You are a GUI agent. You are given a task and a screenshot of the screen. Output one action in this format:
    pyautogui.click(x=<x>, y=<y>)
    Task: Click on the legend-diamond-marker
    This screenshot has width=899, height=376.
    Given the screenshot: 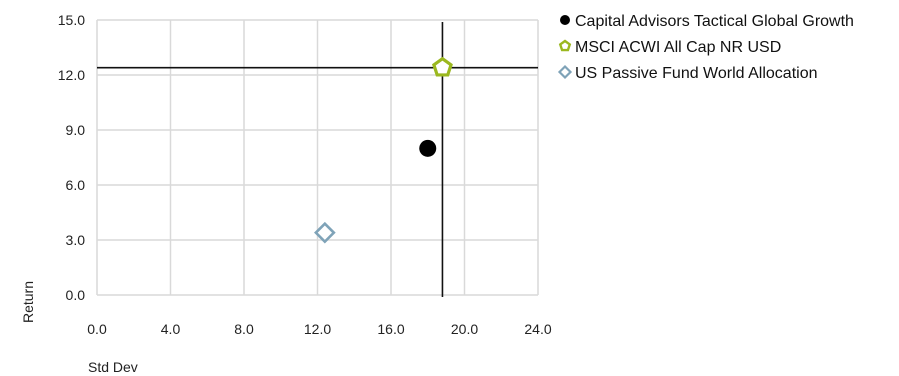 What is the action you would take?
    pyautogui.click(x=565, y=72)
    